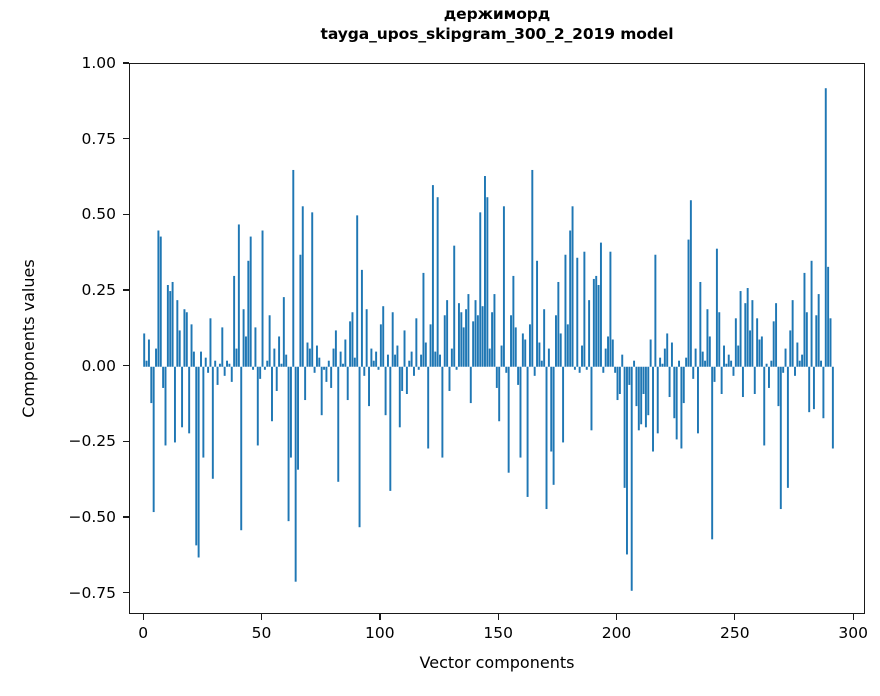  What do you see at coordinates (498, 617) in the screenshot?
I see `x-tick-mark` at bounding box center [498, 617].